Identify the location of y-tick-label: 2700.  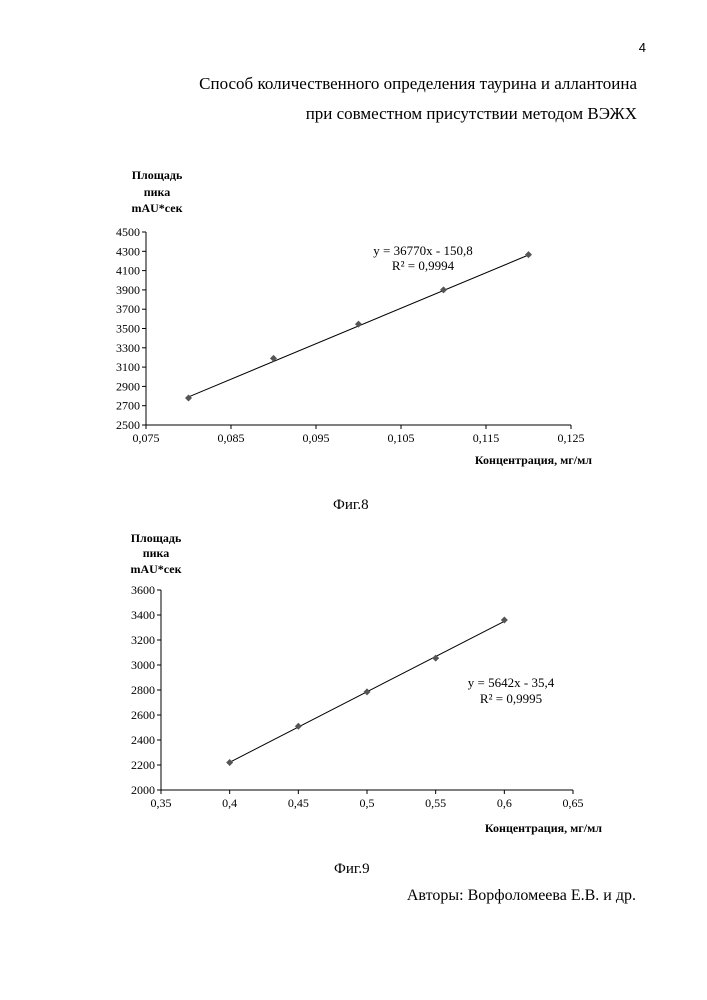
(128, 406).